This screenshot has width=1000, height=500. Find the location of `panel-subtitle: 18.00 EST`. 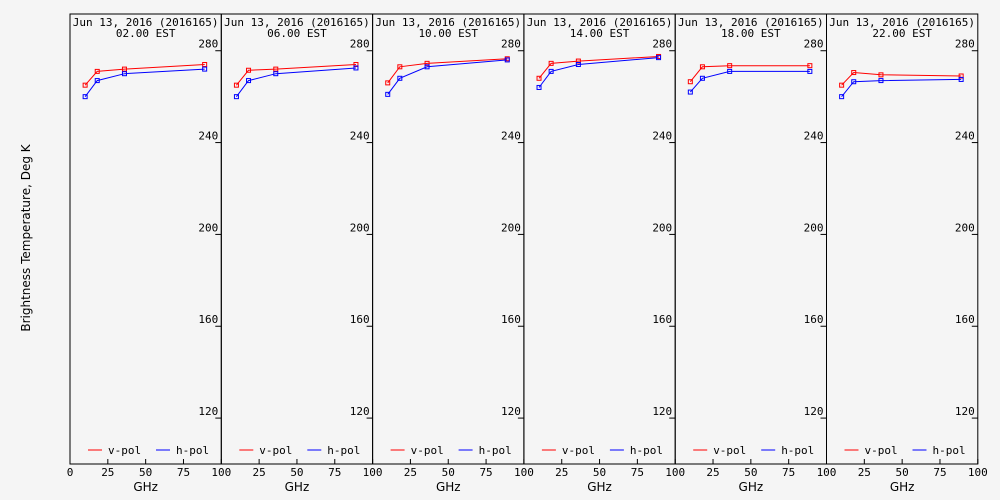

panel-subtitle: 18.00 EST is located at coordinates (751, 33).